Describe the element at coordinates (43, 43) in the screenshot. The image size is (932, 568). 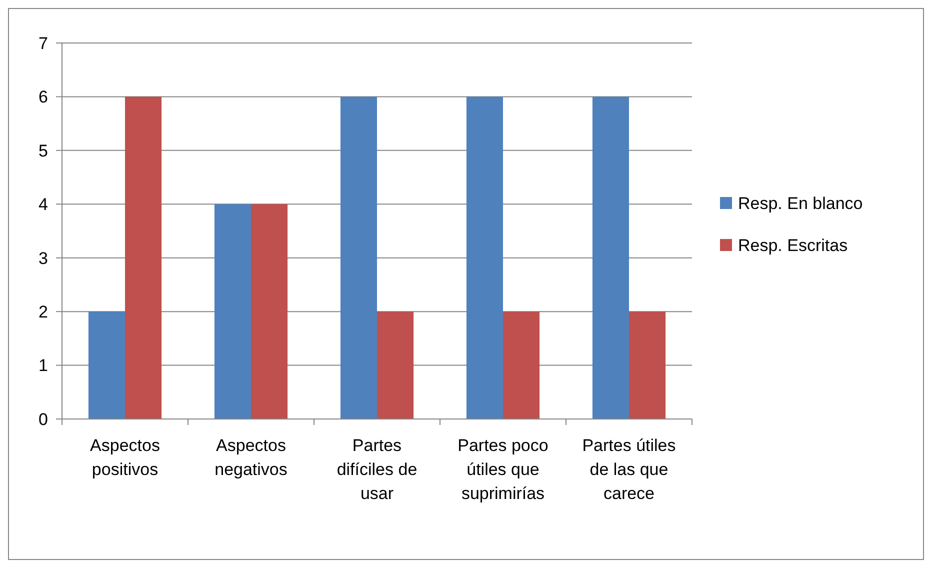
I see `y-tick-label: 7` at that location.